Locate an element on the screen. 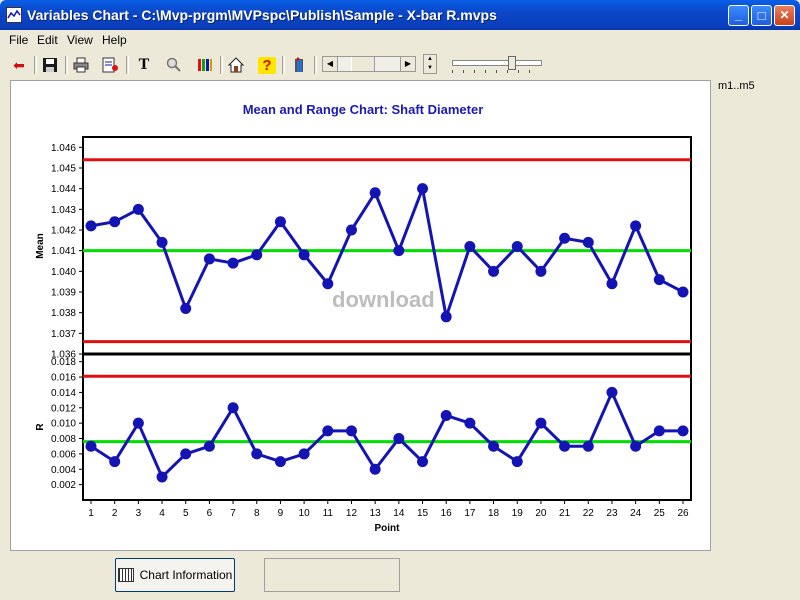 This screenshot has width=800, height=600. y-tick-label: 0.018 is located at coordinates (63, 362).